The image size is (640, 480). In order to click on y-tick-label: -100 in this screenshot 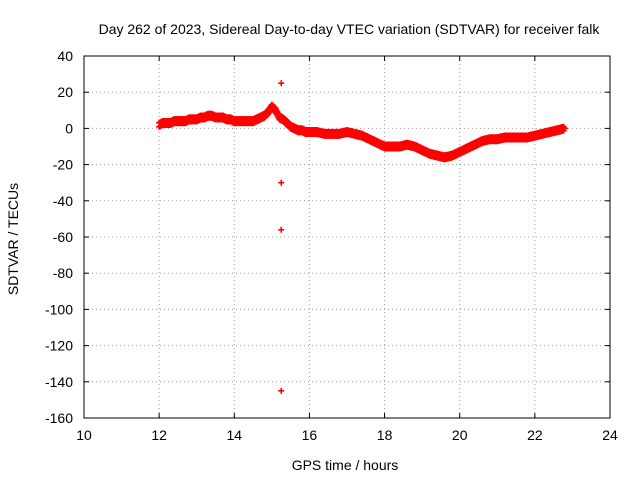, I will do `click(59, 309)`.